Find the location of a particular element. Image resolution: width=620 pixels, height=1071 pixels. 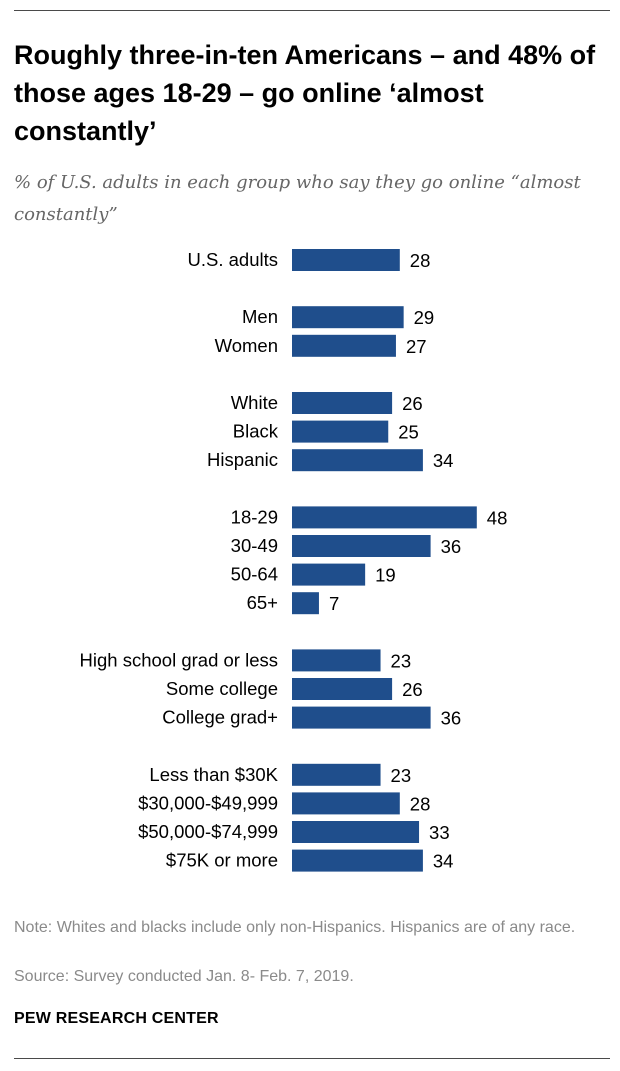

bar-u-s-adults is located at coordinates (346, 260).